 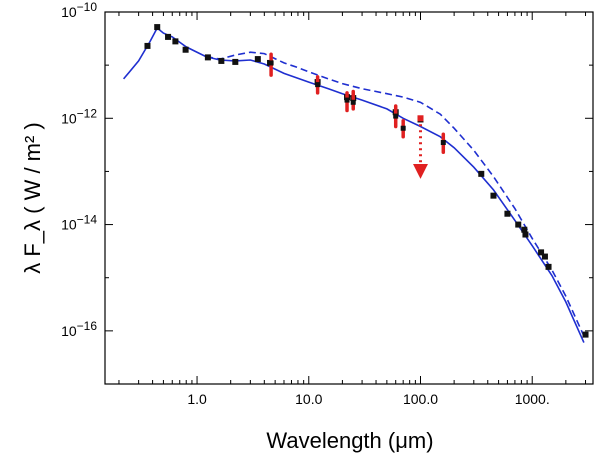 What do you see at coordinates (79, 116) in the screenshot?
I see `y-tick-label: 10−12` at bounding box center [79, 116].